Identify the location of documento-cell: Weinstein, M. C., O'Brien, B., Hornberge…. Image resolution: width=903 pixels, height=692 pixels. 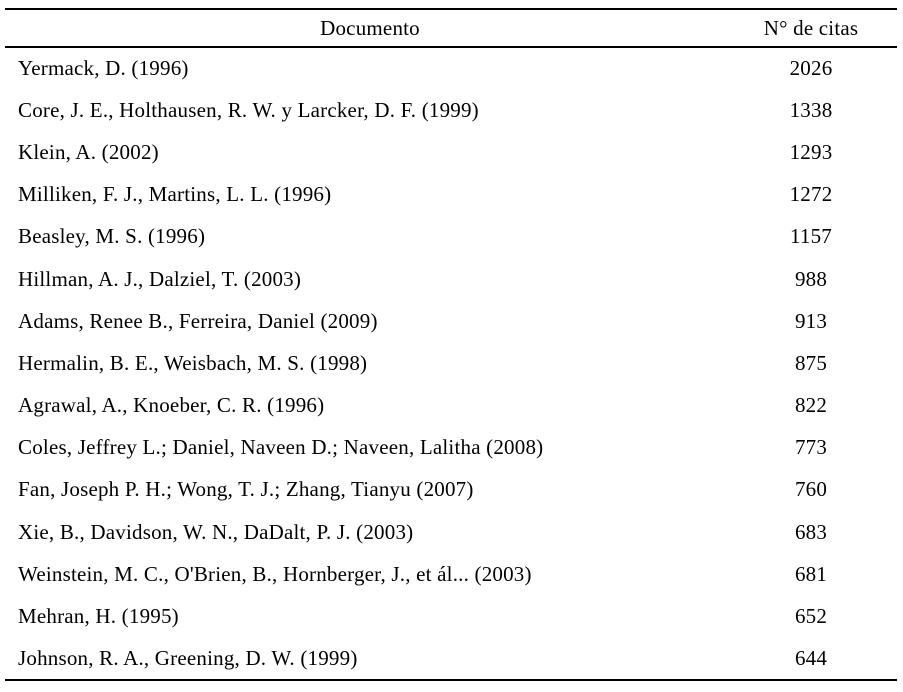
(275, 573).